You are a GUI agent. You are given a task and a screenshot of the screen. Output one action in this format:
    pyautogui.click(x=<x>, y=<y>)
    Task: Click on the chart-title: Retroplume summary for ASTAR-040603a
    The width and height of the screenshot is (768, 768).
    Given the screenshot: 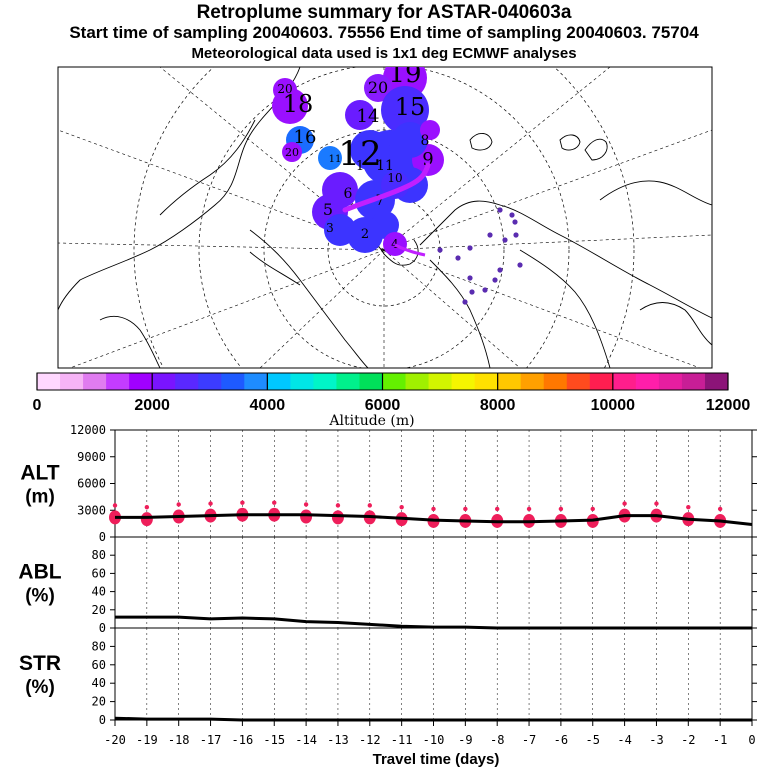 What is the action you would take?
    pyautogui.click(x=384, y=12)
    